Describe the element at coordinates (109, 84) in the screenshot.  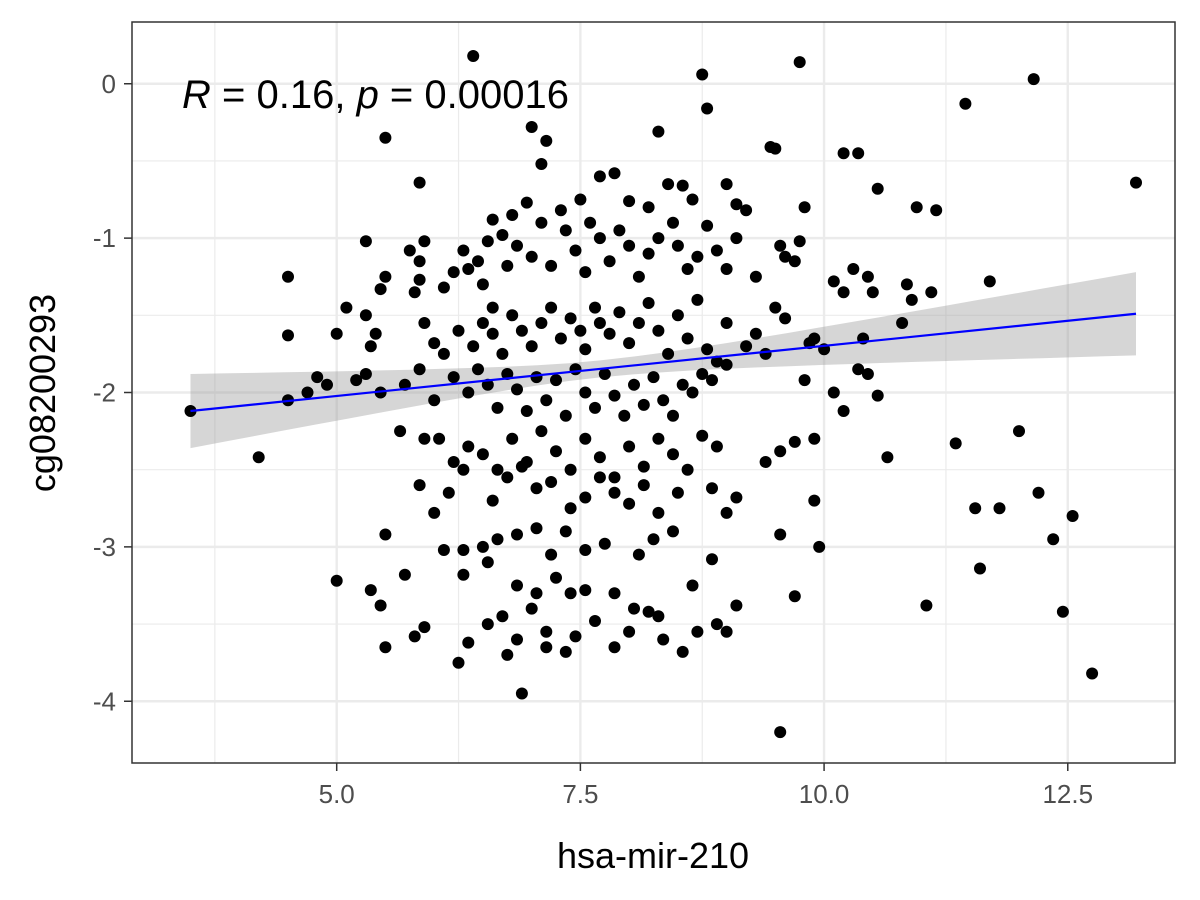
I see `y-tick-label: 0` at that location.